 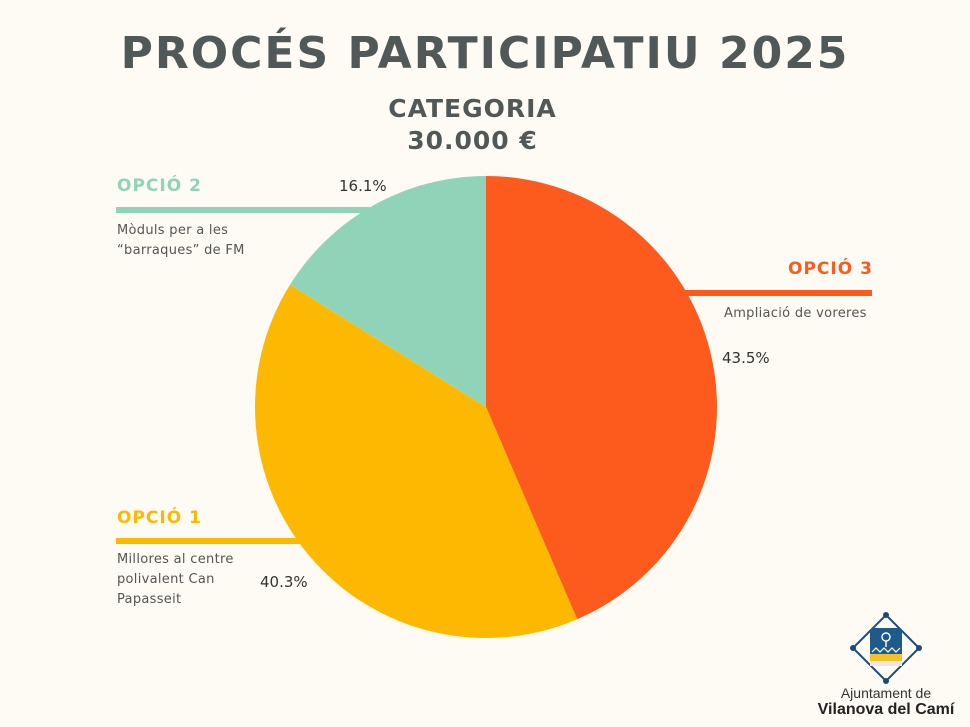 I want to click on option3-description: Ampliació de voreres, so click(x=795, y=314).